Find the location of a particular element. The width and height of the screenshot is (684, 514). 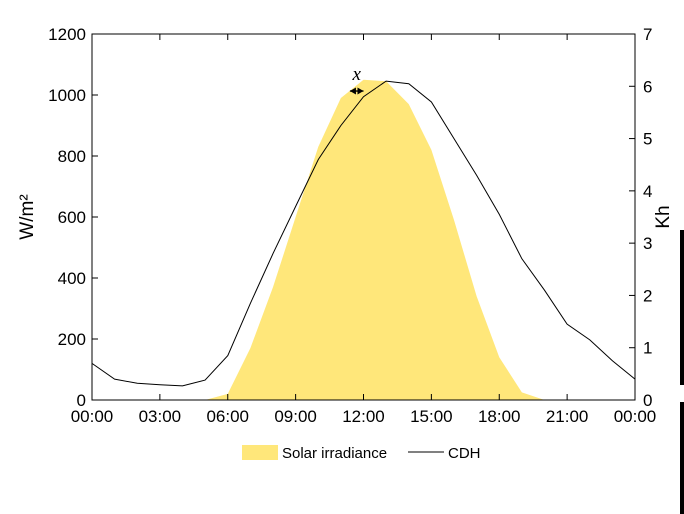

y2-tick-label: 5 is located at coordinates (647, 139).